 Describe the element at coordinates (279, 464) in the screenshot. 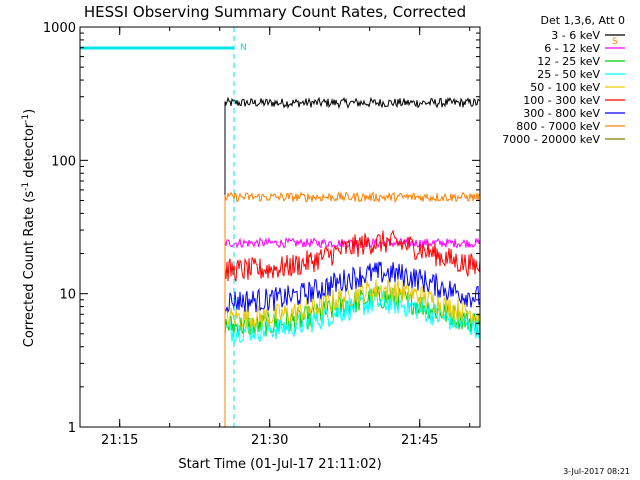

I see `x-axis-label: Start Time (01-Jul-17 21:11:02)` at that location.